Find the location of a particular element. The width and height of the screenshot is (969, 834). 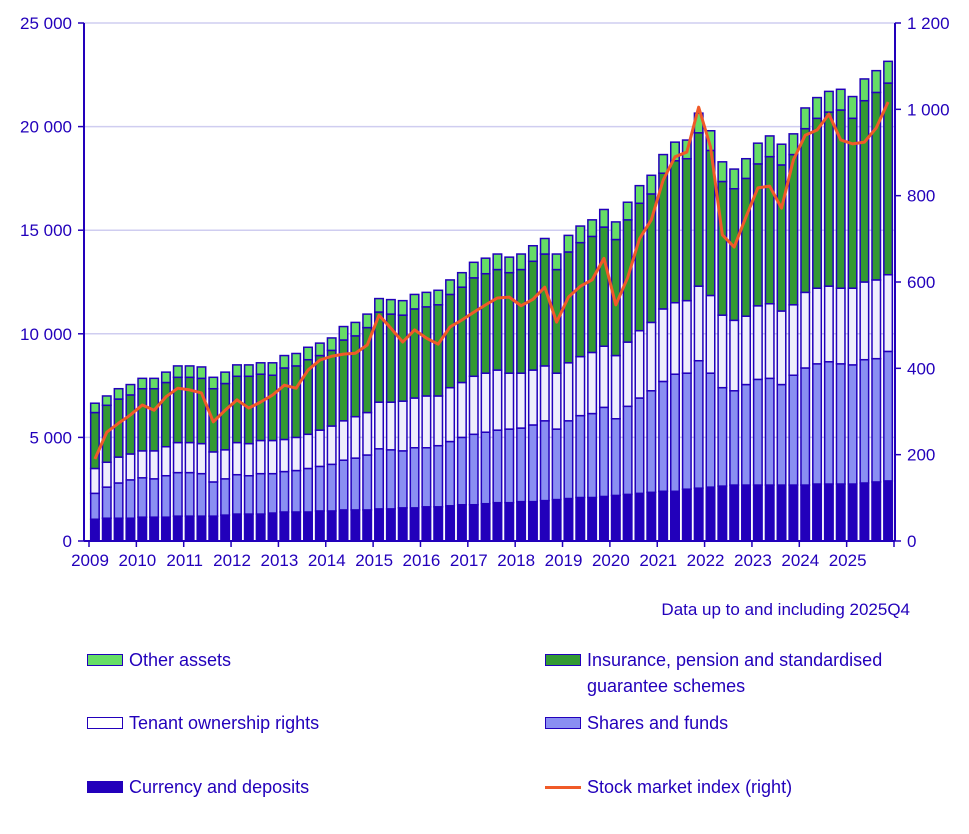

legend-line-swatch is located at coordinates (563, 787).